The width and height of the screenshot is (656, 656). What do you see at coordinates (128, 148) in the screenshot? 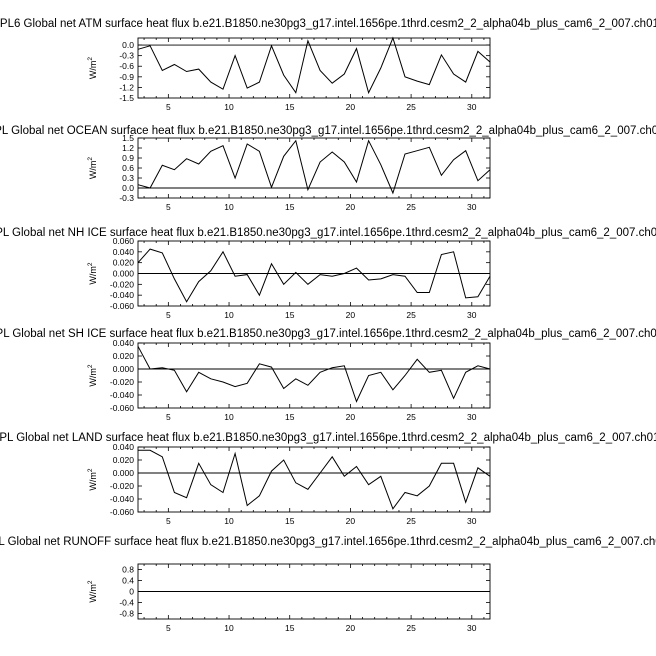
I see `y-tick-label: 1.2` at bounding box center [128, 148].